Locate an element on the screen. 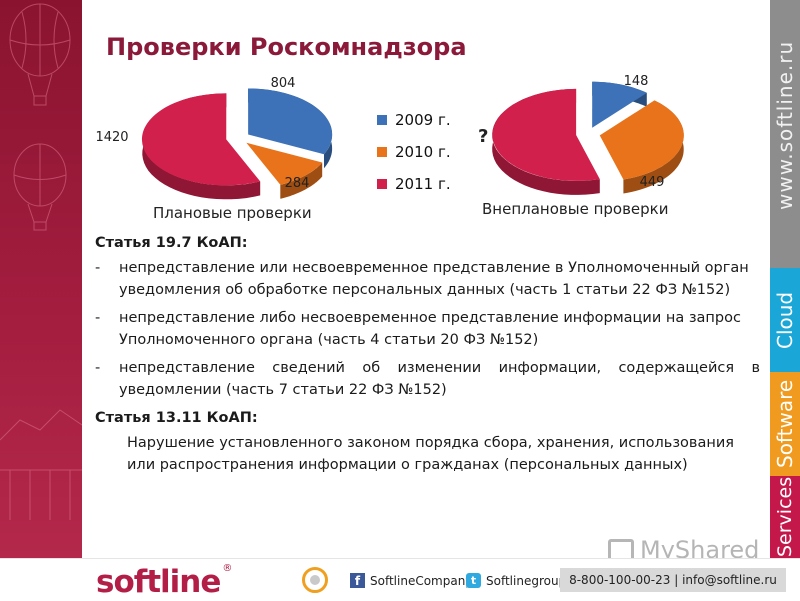 Image resolution: width=800 pixels, height=601 pixels. legend-label-2009: 2009 г. is located at coordinates (423, 120).